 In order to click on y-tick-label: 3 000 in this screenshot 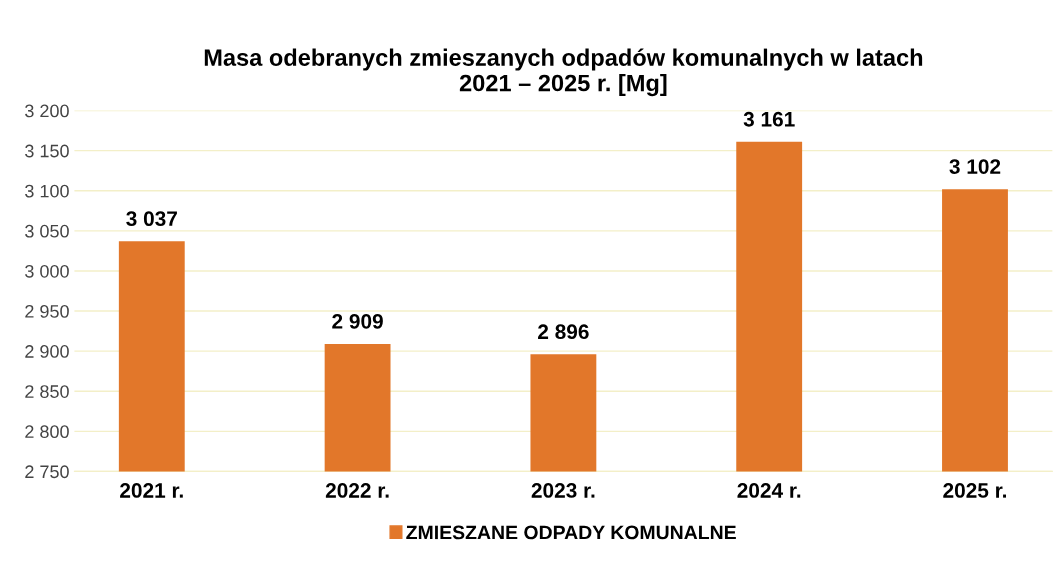, I will do `click(47, 271)`.